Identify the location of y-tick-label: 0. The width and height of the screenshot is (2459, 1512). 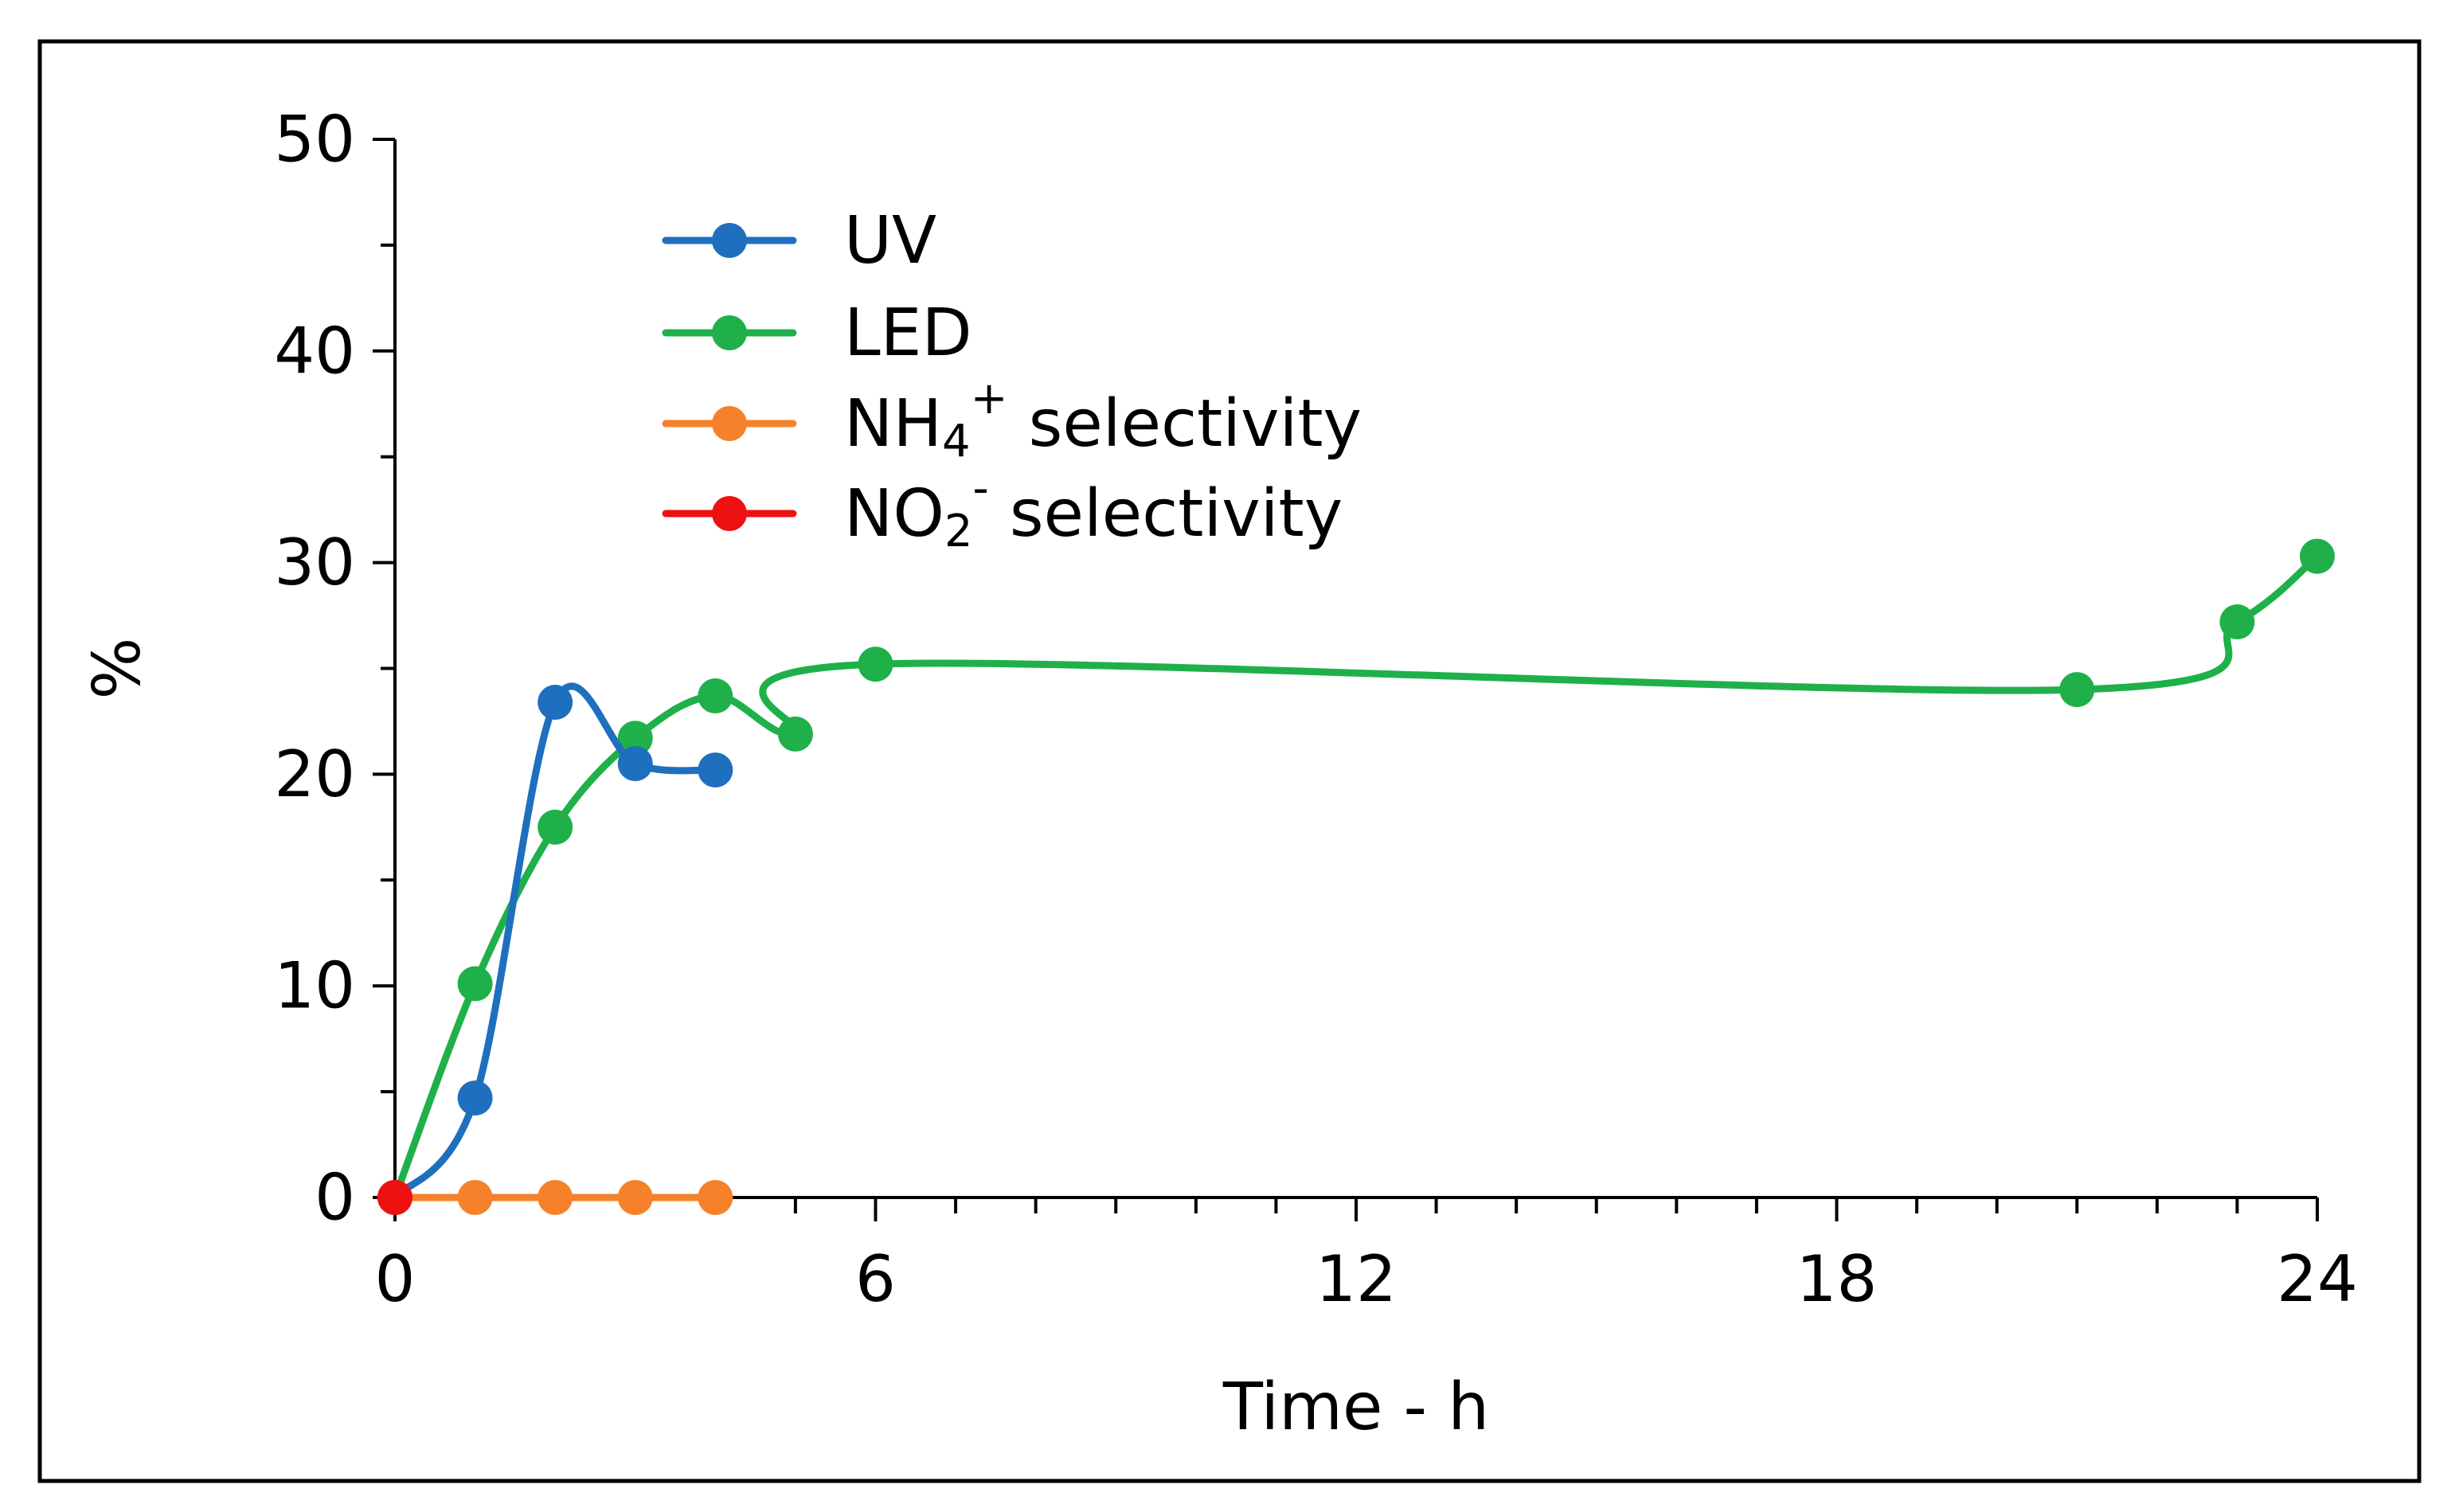
(335, 1198).